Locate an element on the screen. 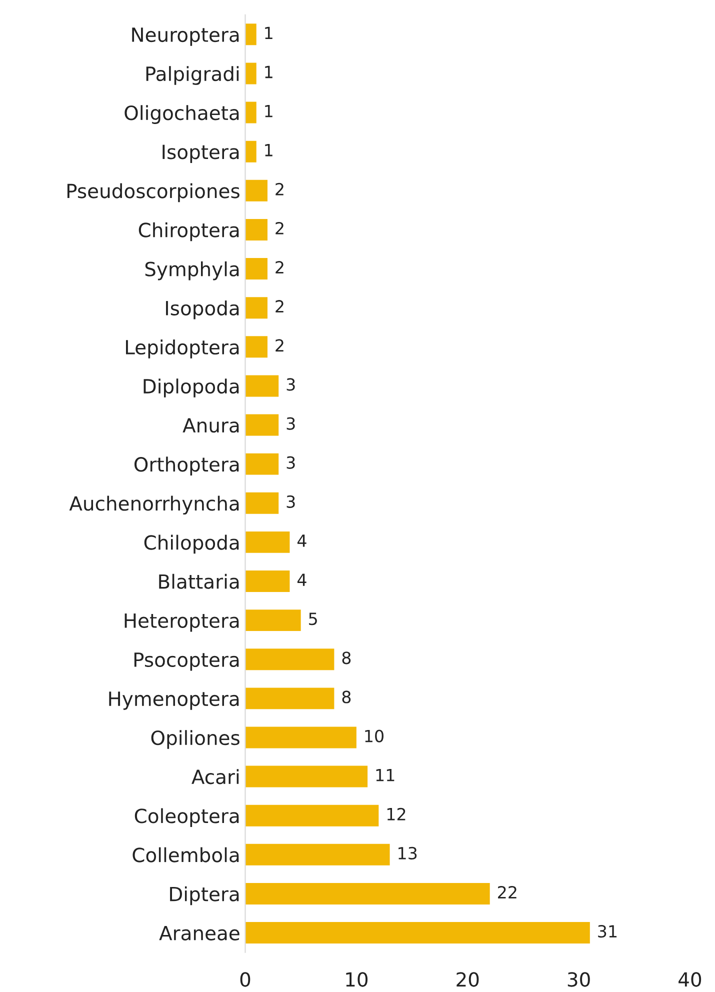 This screenshot has width=715, height=992. y-tick-label: Orthoptera is located at coordinates (186, 466).